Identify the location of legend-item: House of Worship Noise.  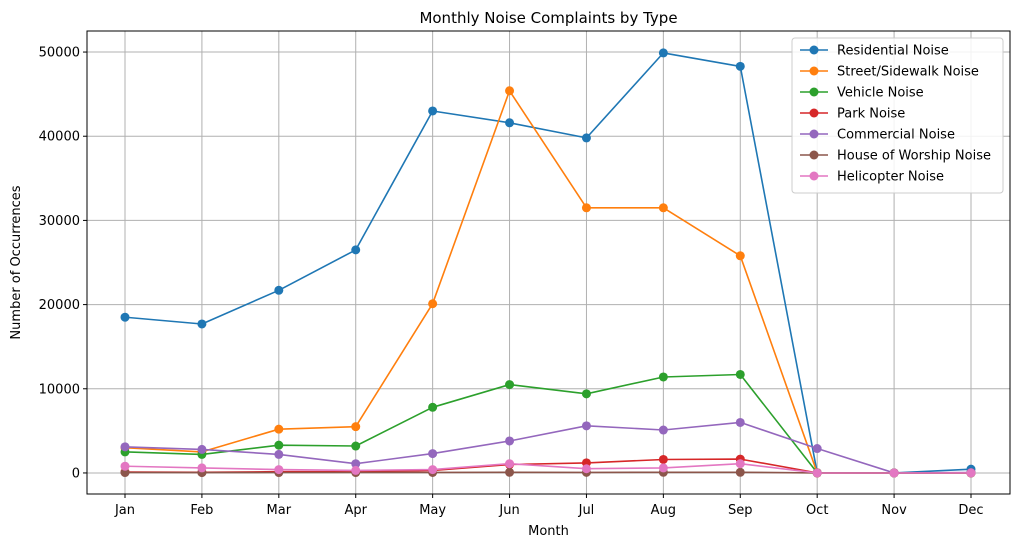
(895, 156).